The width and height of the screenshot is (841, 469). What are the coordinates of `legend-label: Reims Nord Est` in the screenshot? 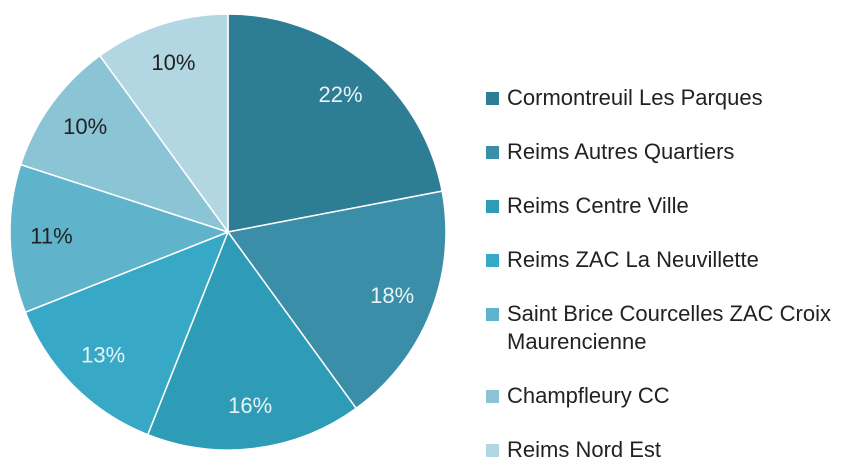 It's located at (584, 449).